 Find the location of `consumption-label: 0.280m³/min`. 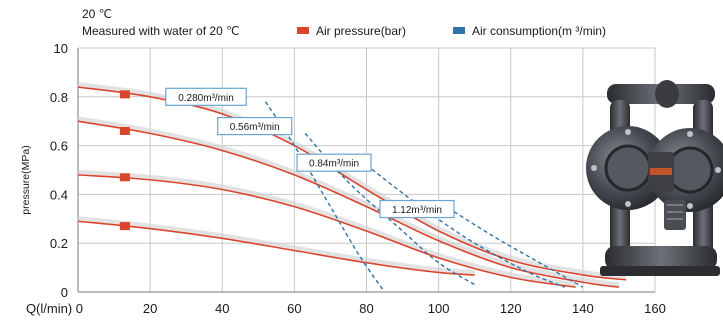

consumption-label: 0.280m³/min is located at coordinates (206, 96).